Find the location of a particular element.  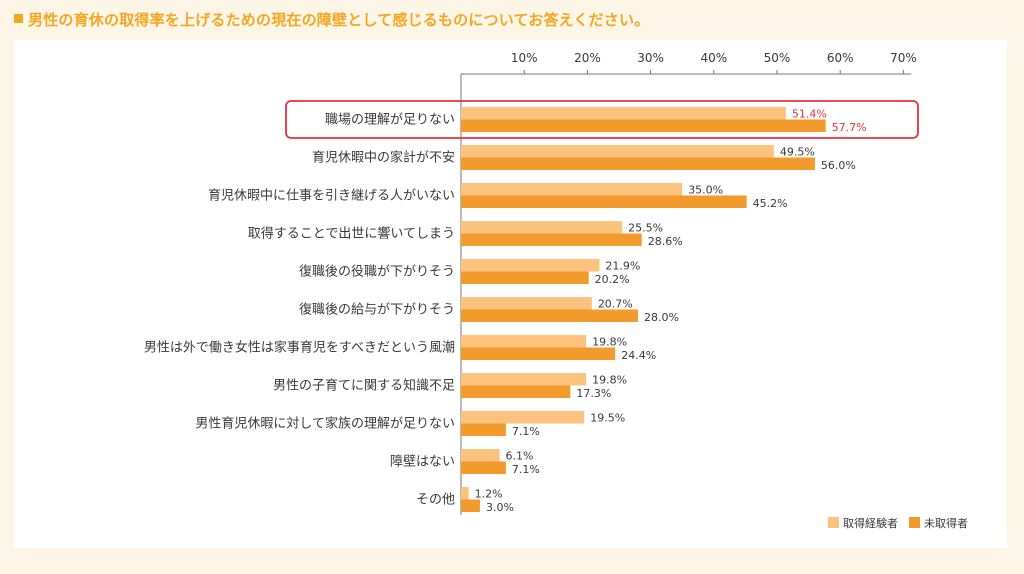

x-tick-label: 30% is located at coordinates (650, 58).